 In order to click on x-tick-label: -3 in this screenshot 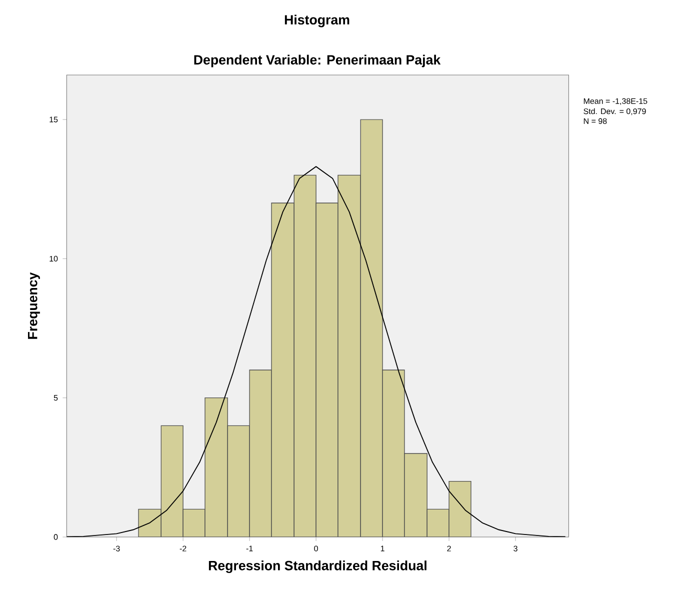, I will do `click(116, 549)`.